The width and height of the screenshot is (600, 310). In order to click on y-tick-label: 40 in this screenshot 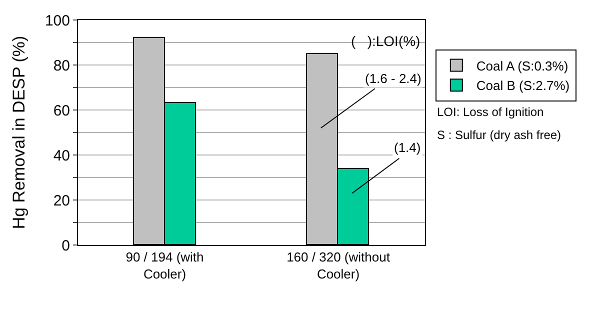, I will do `click(61, 155)`.